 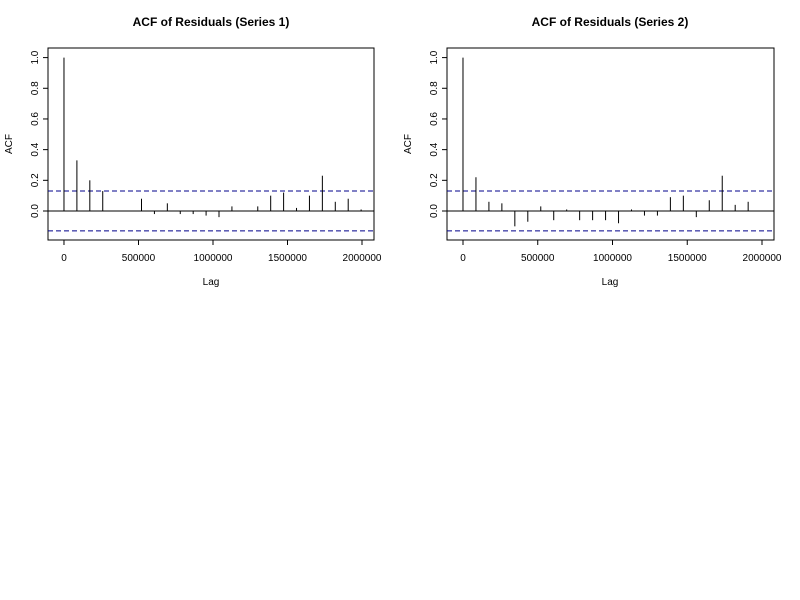 I want to click on chart-title: ACF of Residuals (Series 2), so click(x=610, y=22).